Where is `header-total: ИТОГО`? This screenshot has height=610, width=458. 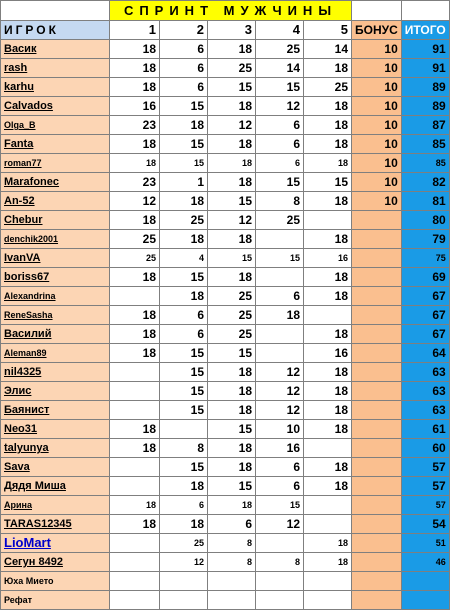 header-total: ИТОГО is located at coordinates (425, 30).